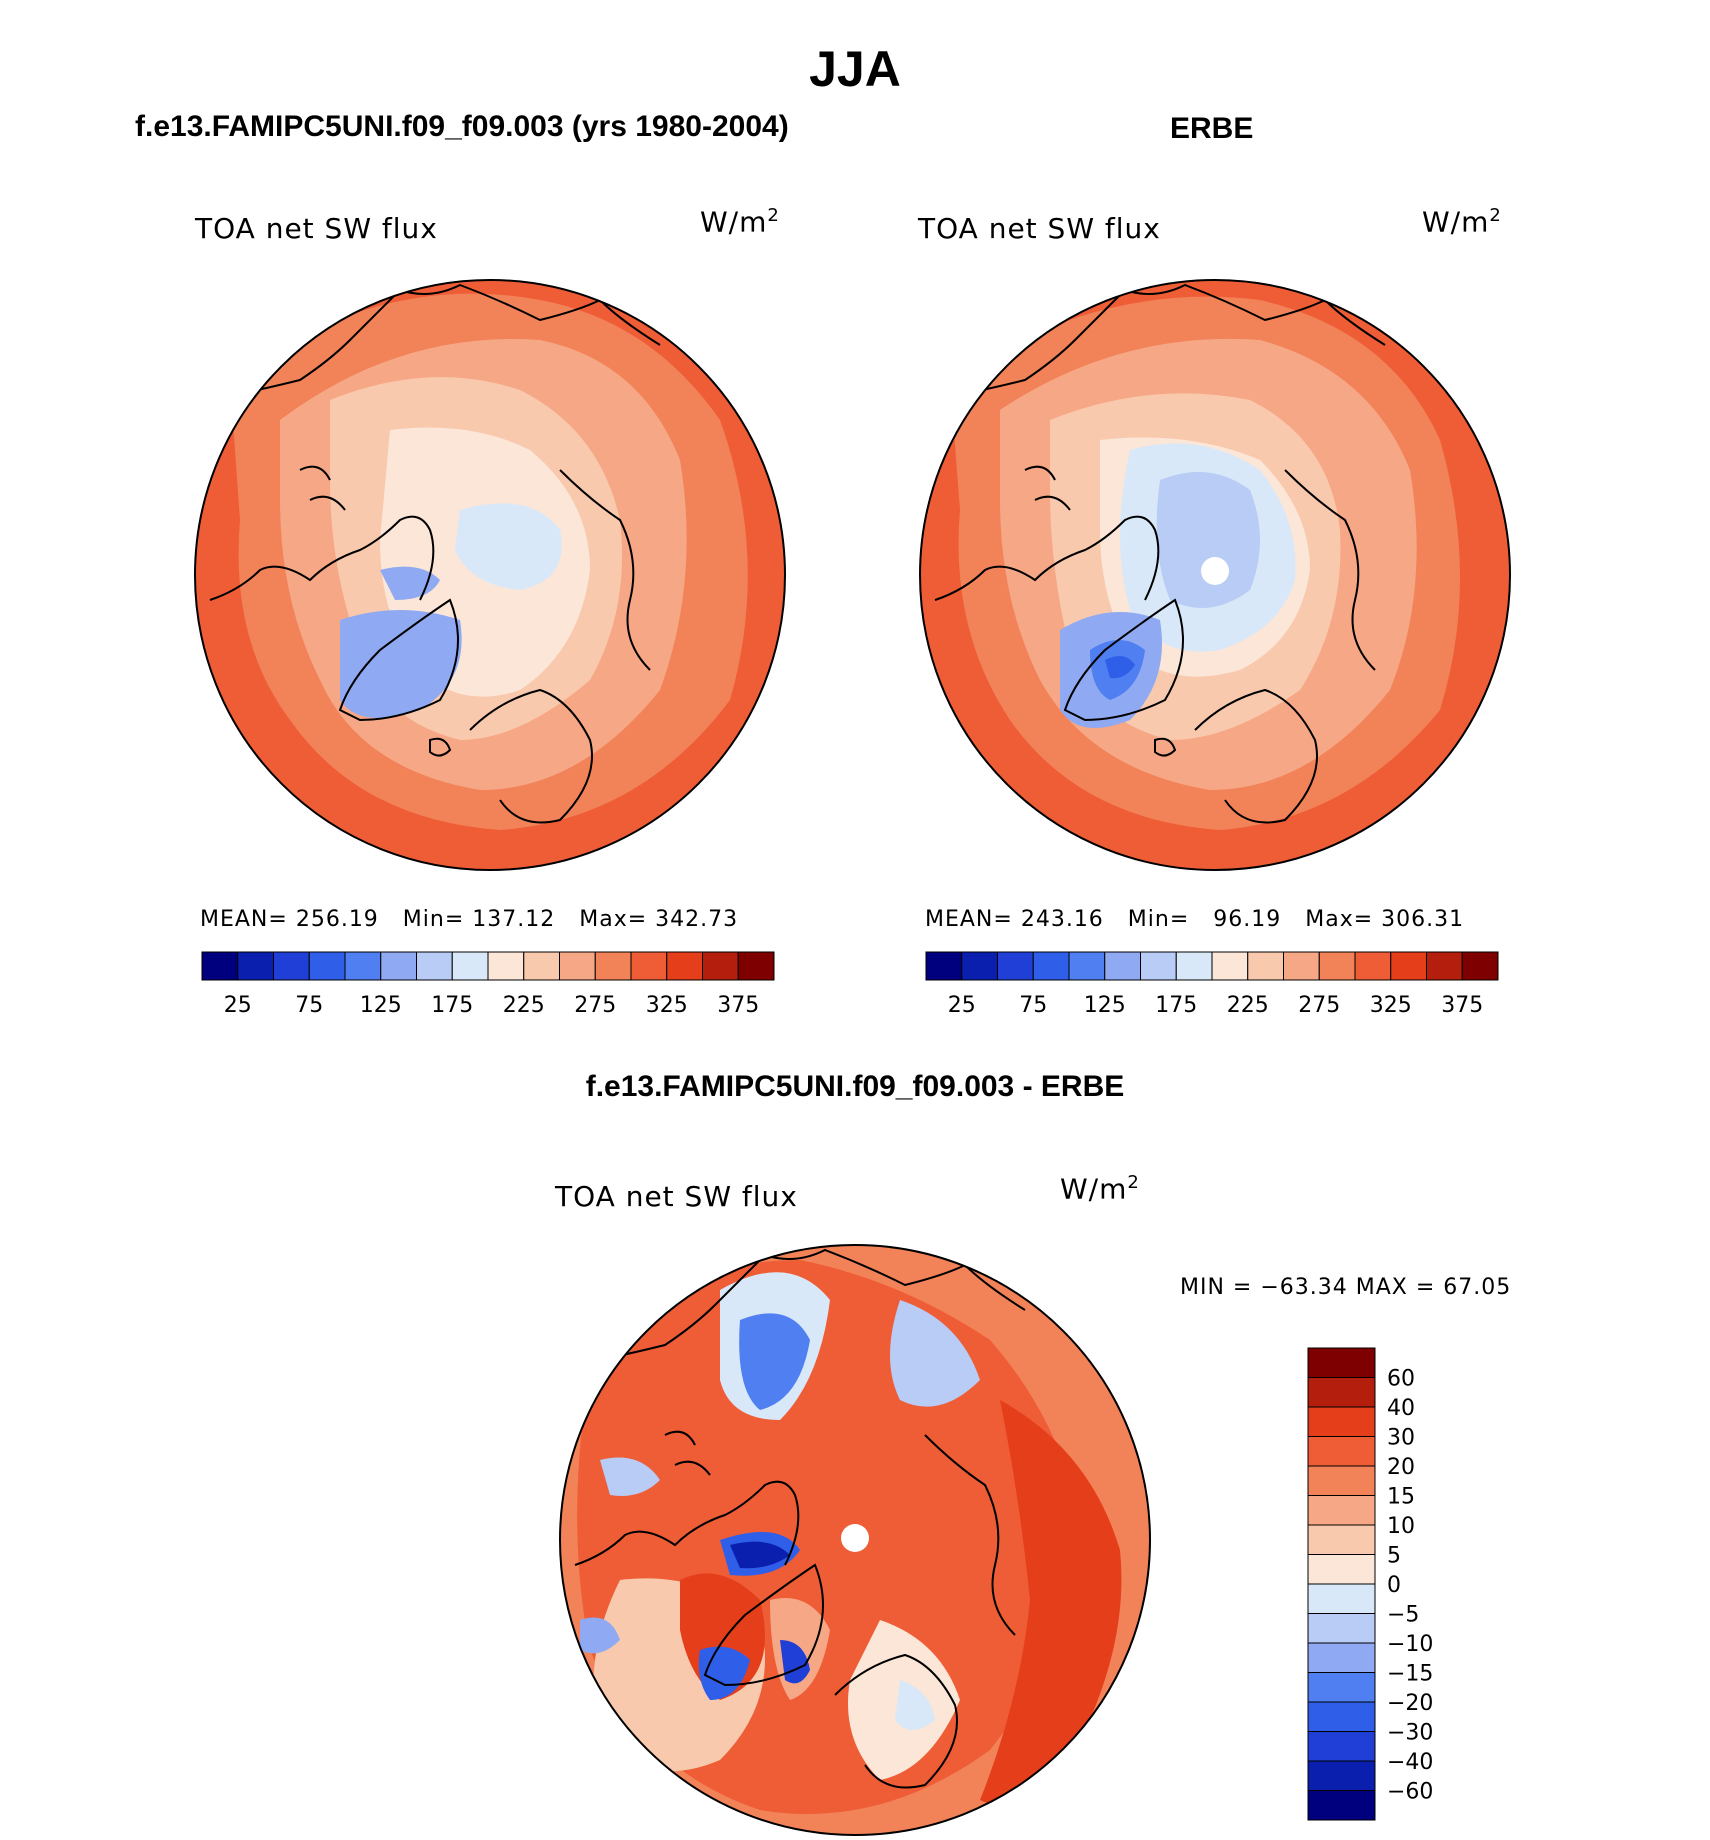  I want to click on colorbar-tick-label: −60, so click(1410, 1792).